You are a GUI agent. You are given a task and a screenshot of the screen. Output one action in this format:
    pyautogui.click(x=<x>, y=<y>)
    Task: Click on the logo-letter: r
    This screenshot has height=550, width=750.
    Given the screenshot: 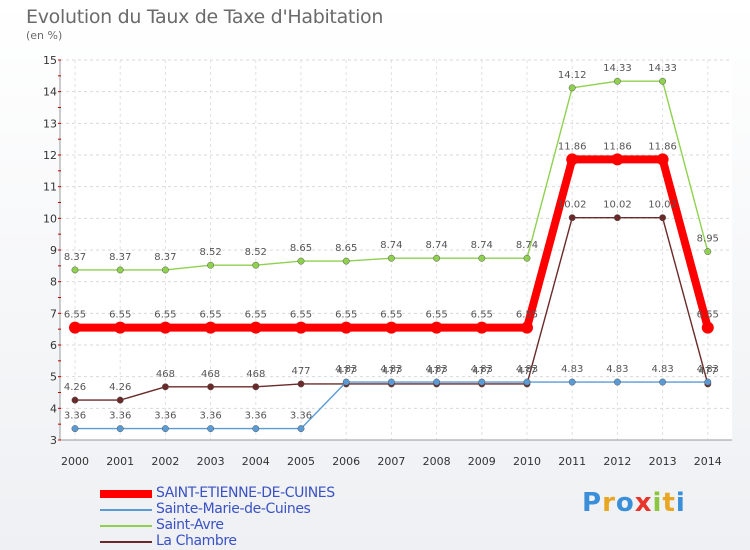 What is the action you would take?
    pyautogui.click(x=609, y=503)
    